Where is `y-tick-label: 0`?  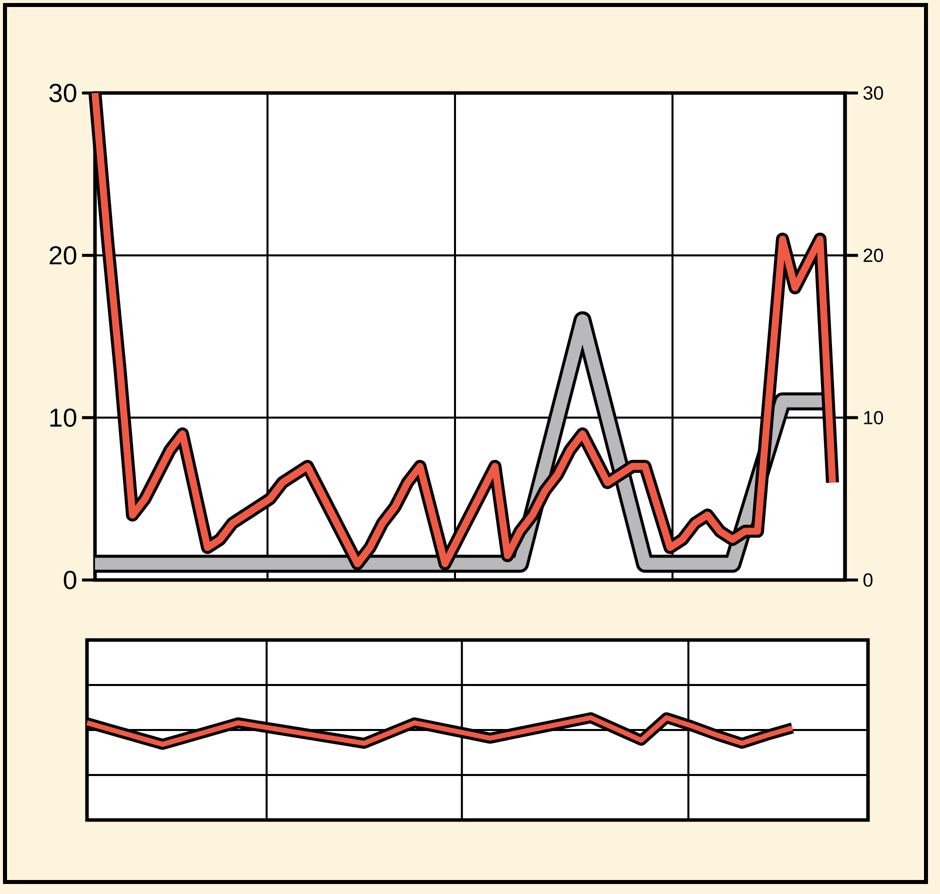 y-tick-label: 0 is located at coordinates (70, 580).